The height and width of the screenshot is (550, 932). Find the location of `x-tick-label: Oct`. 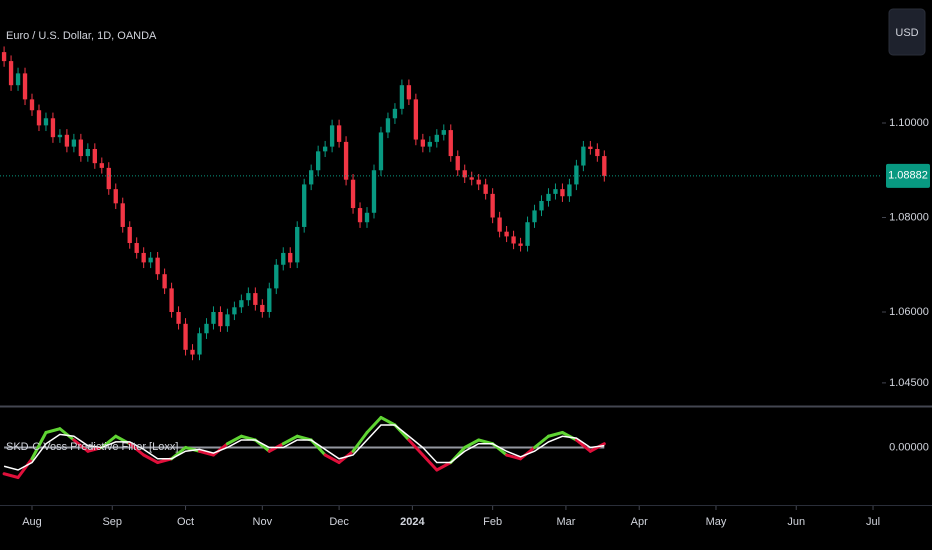

x-tick-label: Oct is located at coordinates (185, 522).